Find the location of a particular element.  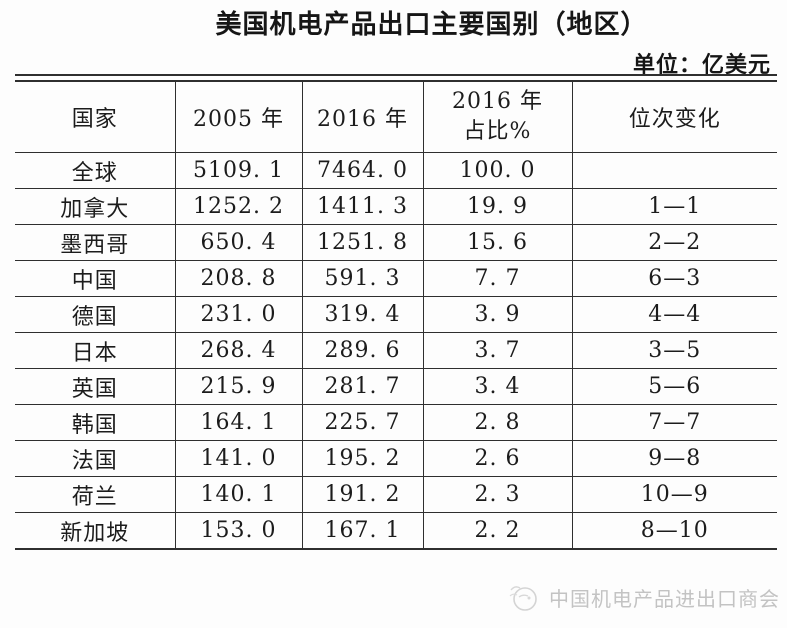

cell-rank-change: 2—2 is located at coordinates (674, 242).